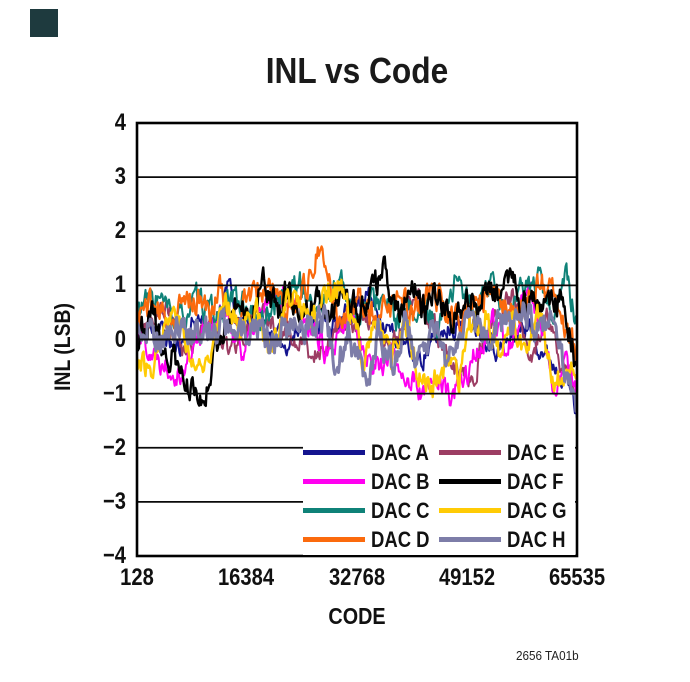  I want to click on legend-item: DAC F, so click(507, 481).